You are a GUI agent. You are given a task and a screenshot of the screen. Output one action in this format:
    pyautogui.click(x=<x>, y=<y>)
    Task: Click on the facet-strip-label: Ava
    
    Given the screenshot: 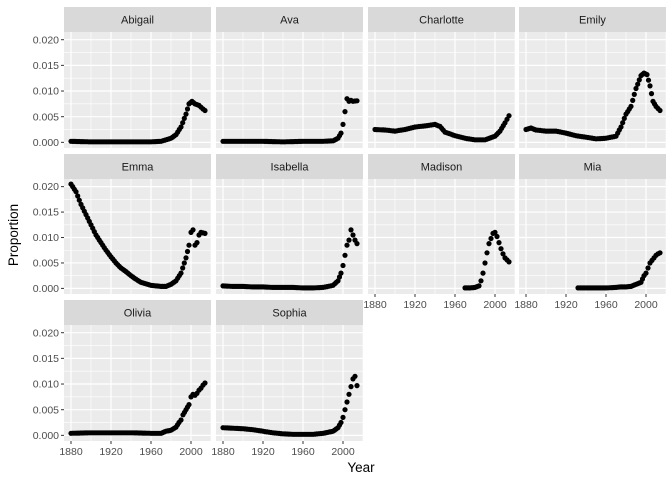 What is the action you would take?
    pyautogui.click(x=290, y=21)
    